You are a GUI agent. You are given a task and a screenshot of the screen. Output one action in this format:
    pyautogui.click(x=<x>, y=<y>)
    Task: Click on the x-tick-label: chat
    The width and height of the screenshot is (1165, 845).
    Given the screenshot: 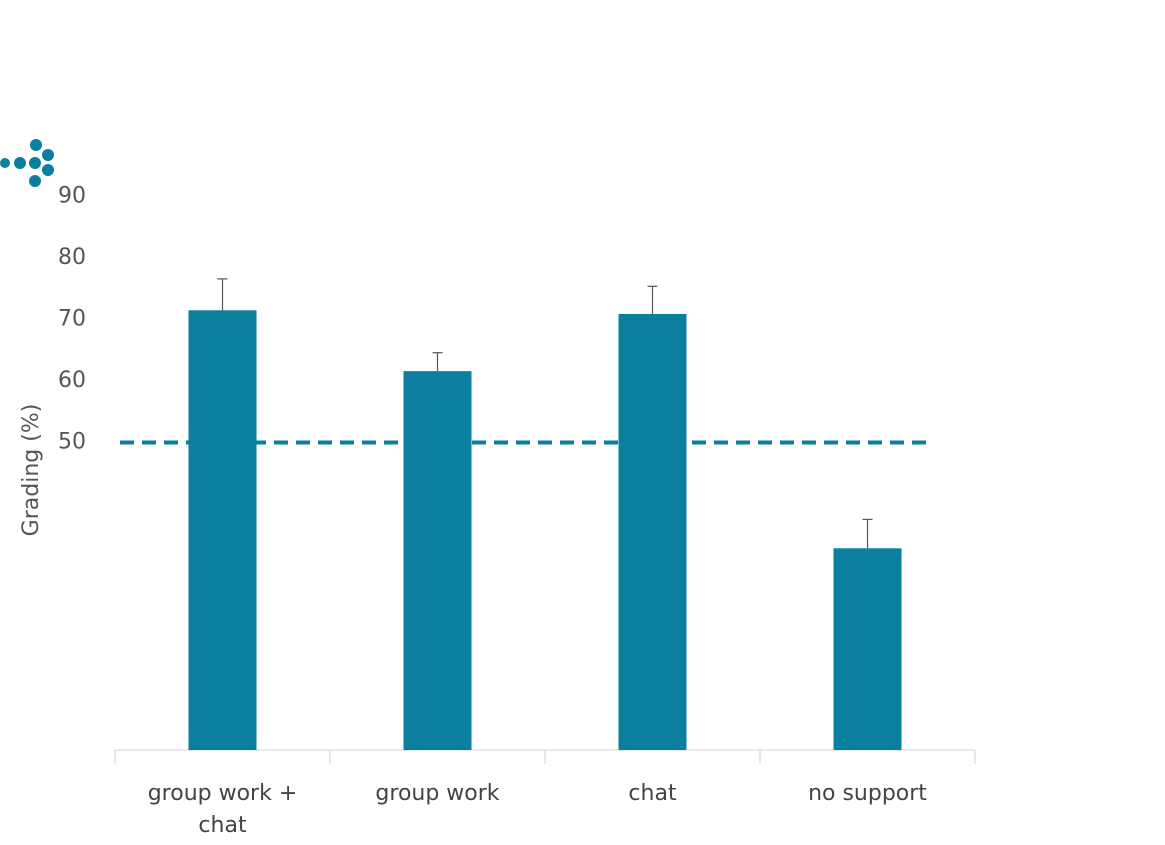 What is the action you would take?
    pyautogui.click(x=652, y=793)
    